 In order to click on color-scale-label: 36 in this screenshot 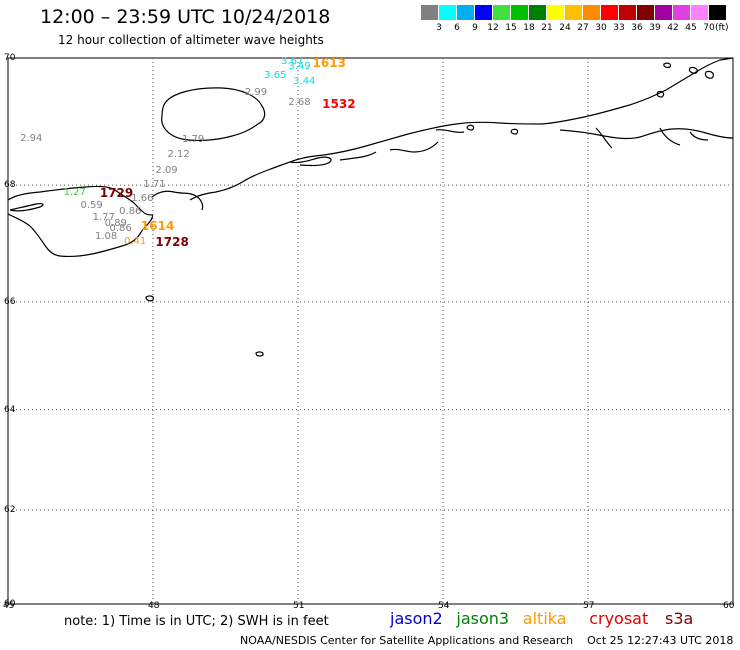, I will do `click(637, 28)`.